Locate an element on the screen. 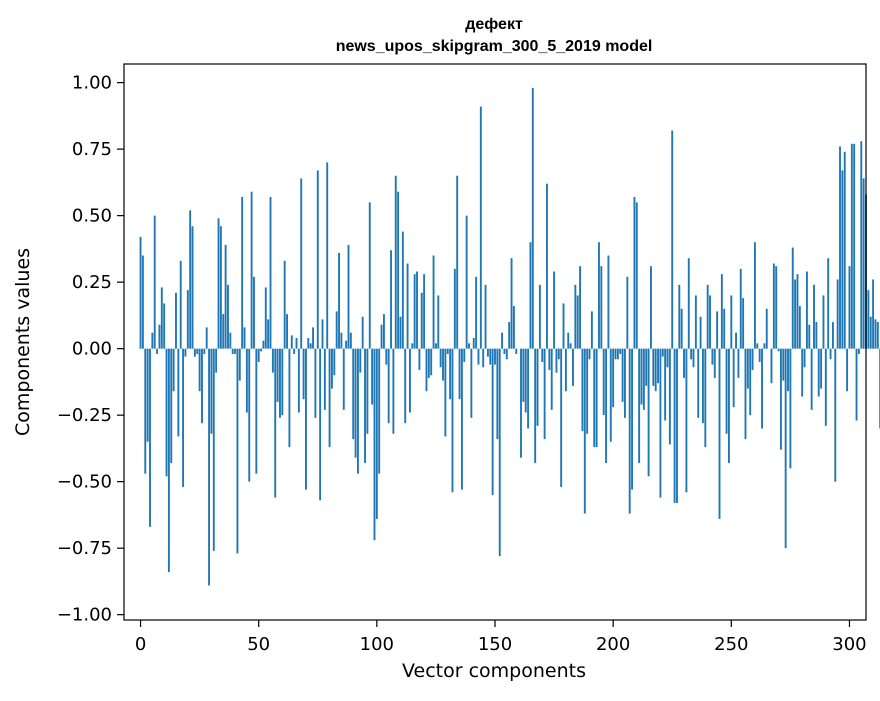 This screenshot has width=880, height=701. x-tick-label: 50 is located at coordinates (258, 644).